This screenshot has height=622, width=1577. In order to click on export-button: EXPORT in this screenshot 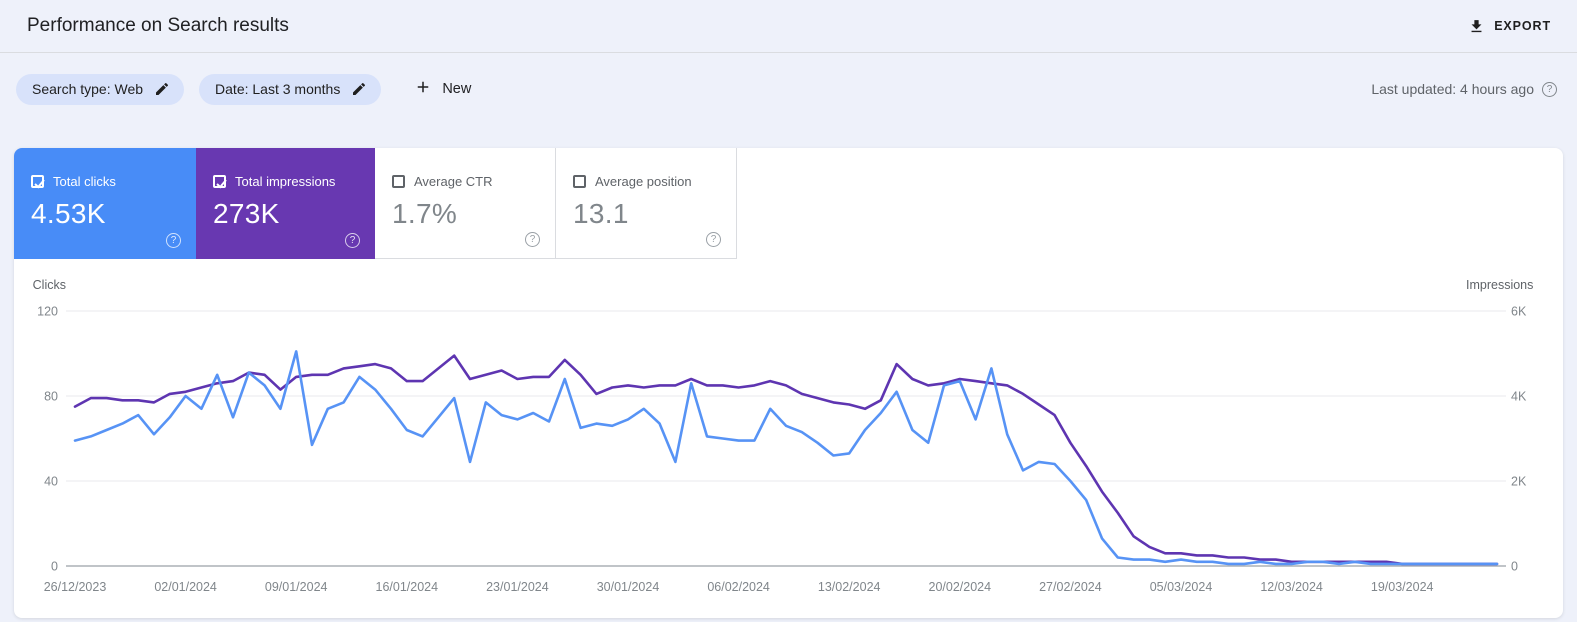, I will do `click(1509, 26)`.